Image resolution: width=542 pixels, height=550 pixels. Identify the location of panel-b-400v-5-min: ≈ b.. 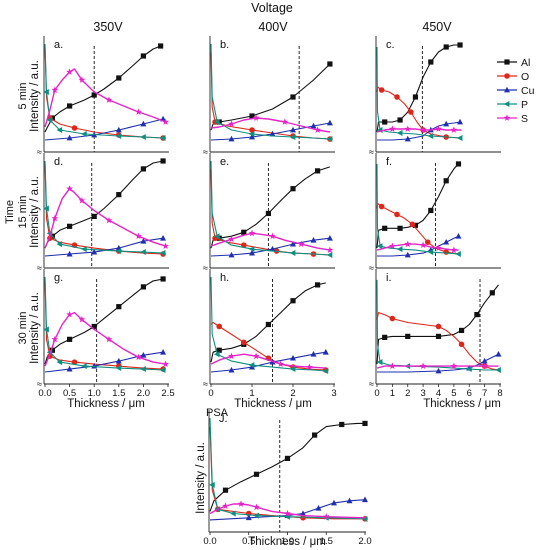
(269, 96).